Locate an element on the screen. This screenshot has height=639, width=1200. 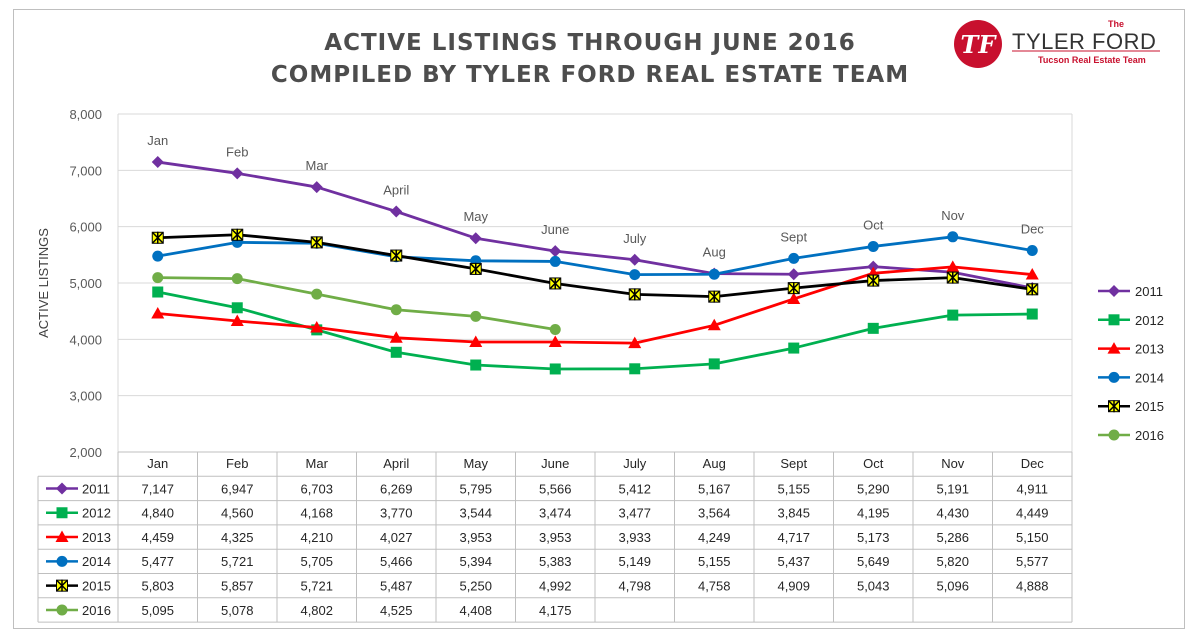
table-cell: 5,383 is located at coordinates (555, 561).